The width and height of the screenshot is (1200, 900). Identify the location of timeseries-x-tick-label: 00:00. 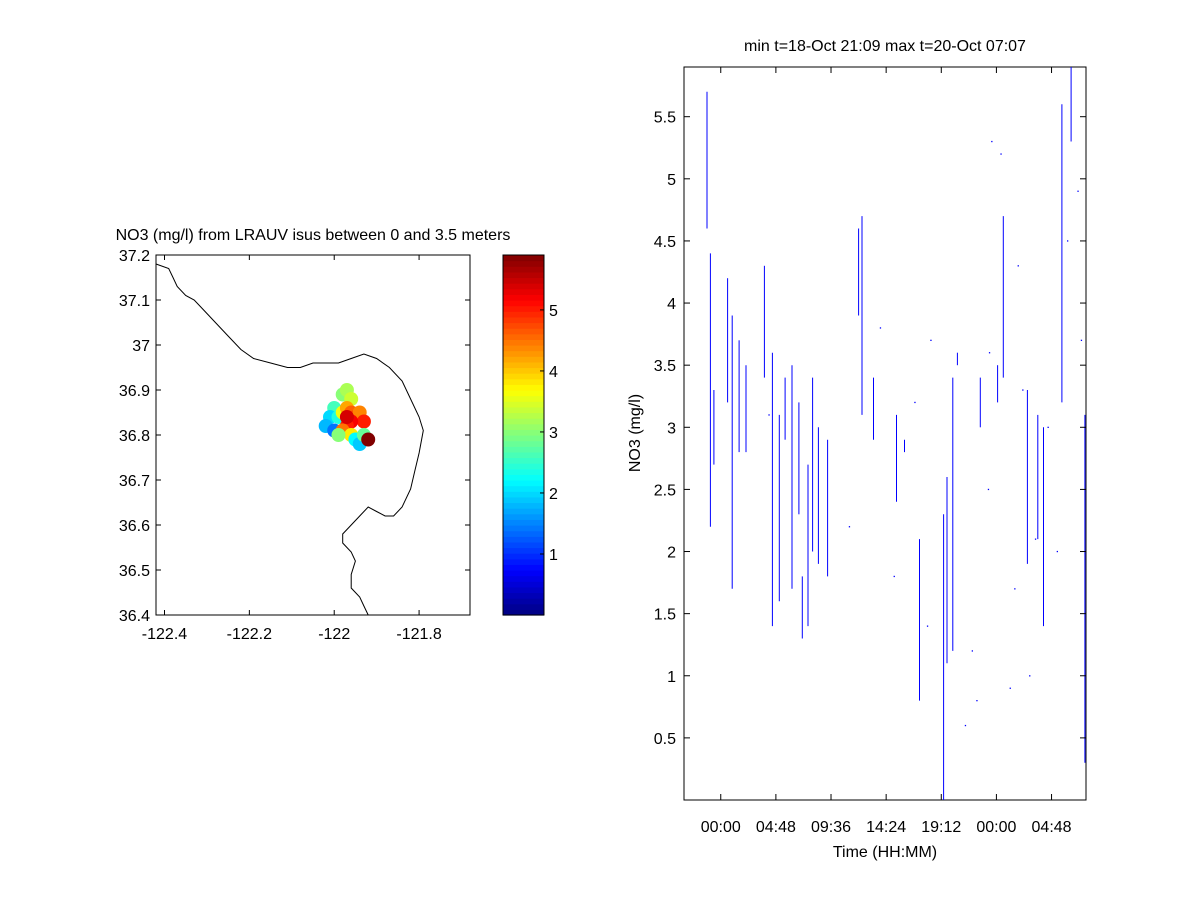
(996, 827).